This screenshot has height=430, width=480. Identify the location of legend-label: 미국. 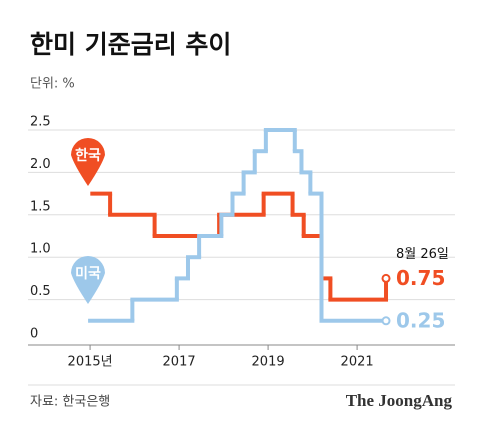
(88, 274).